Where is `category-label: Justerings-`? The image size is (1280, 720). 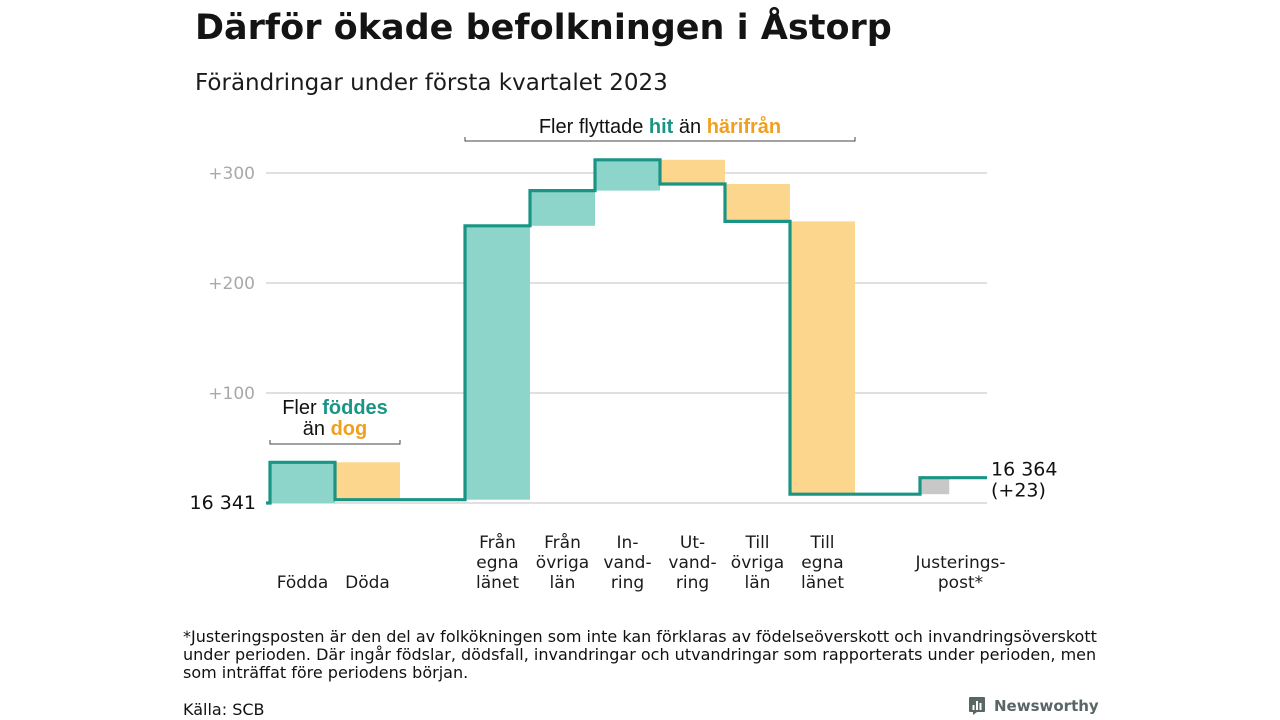 category-label: Justerings- is located at coordinates (959, 563).